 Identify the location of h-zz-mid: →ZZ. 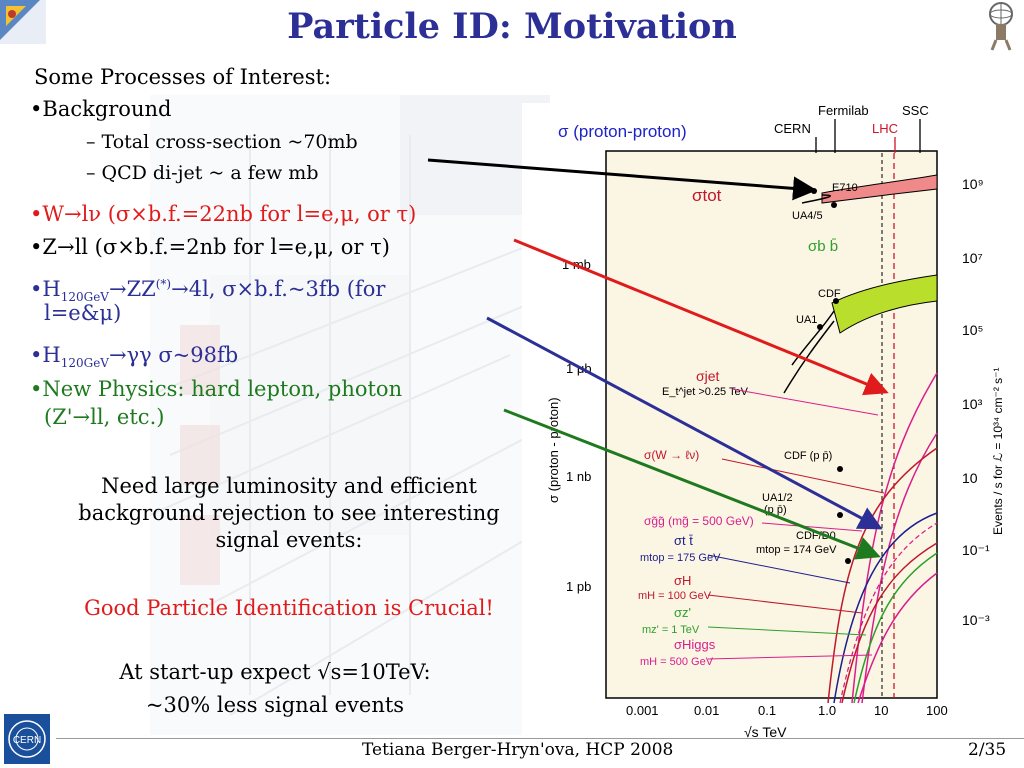
(132, 289).